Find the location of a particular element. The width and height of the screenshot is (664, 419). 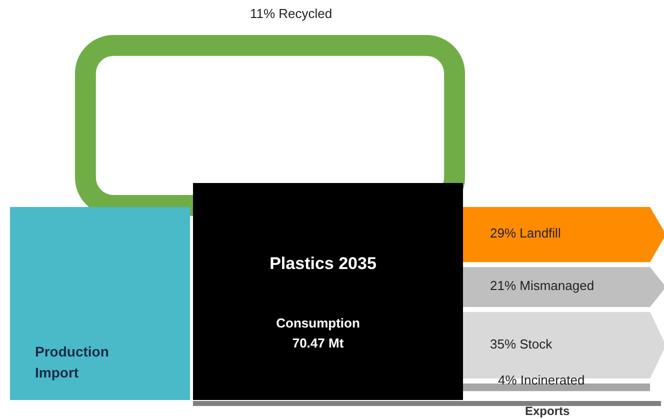

category-label: Landfill is located at coordinates (540, 233).